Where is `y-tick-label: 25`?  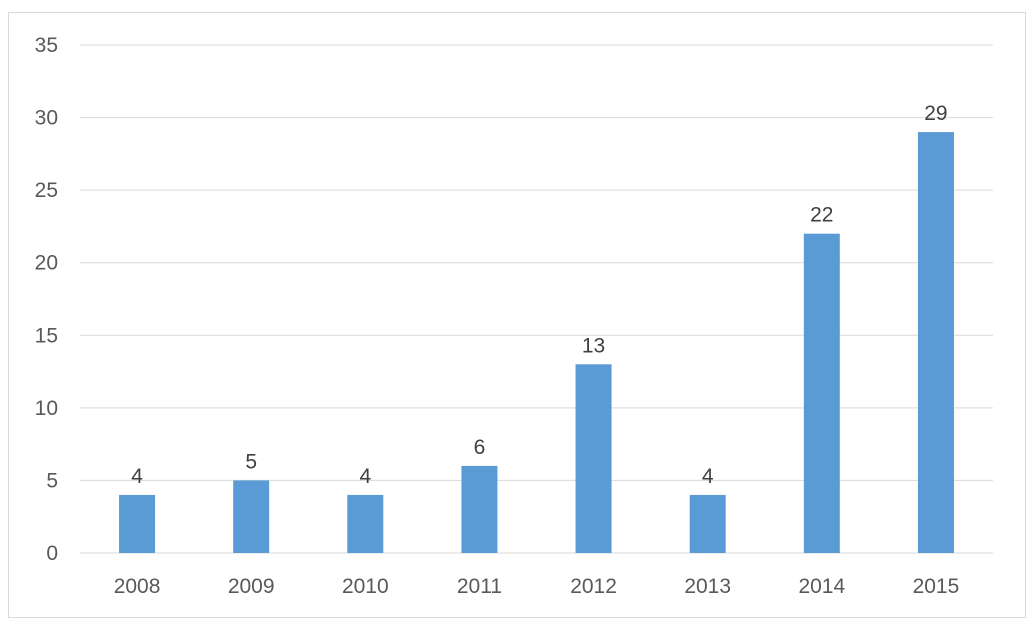 y-tick-label: 25 is located at coordinates (46, 190).